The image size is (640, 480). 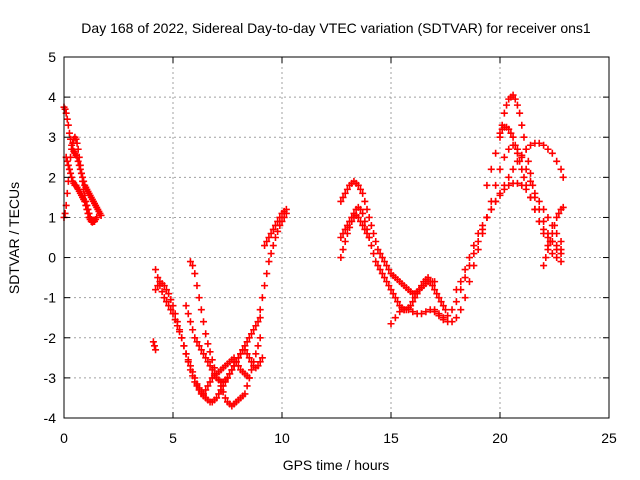 What do you see at coordinates (52, 217) in the screenshot?
I see `y-tick-label: 1` at bounding box center [52, 217].